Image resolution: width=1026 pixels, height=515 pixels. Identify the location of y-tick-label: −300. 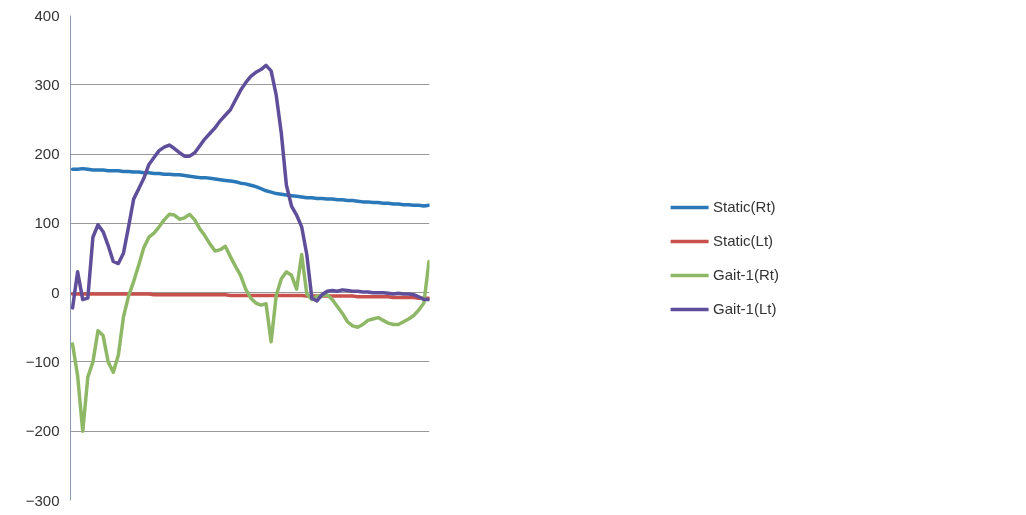
(42, 500).